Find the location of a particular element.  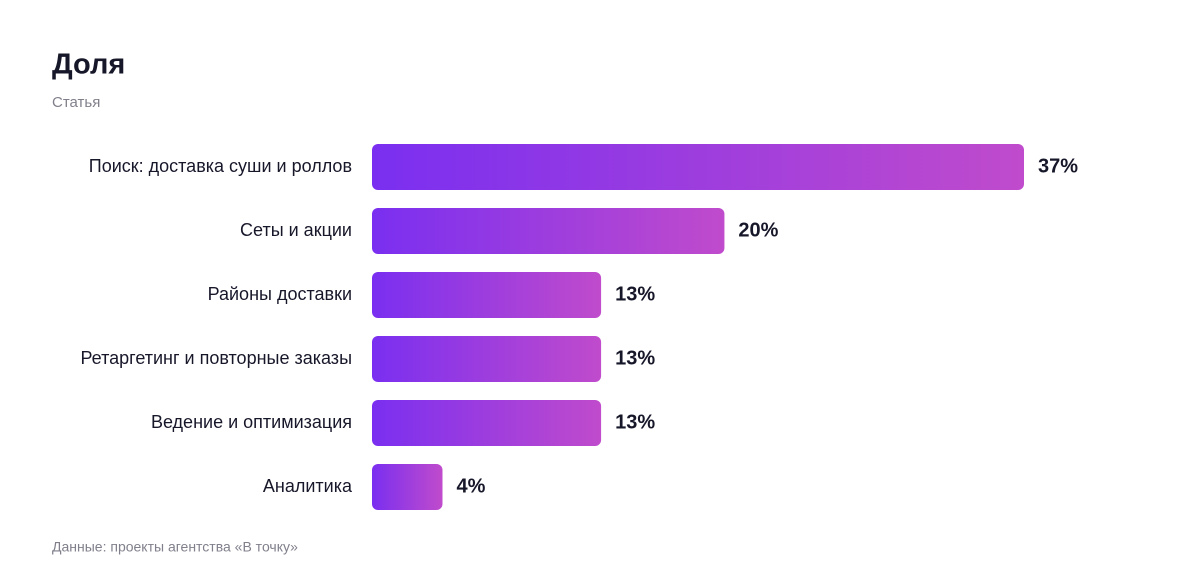

source-note: Данные: проекты агентства «В точку» is located at coordinates (175, 547).